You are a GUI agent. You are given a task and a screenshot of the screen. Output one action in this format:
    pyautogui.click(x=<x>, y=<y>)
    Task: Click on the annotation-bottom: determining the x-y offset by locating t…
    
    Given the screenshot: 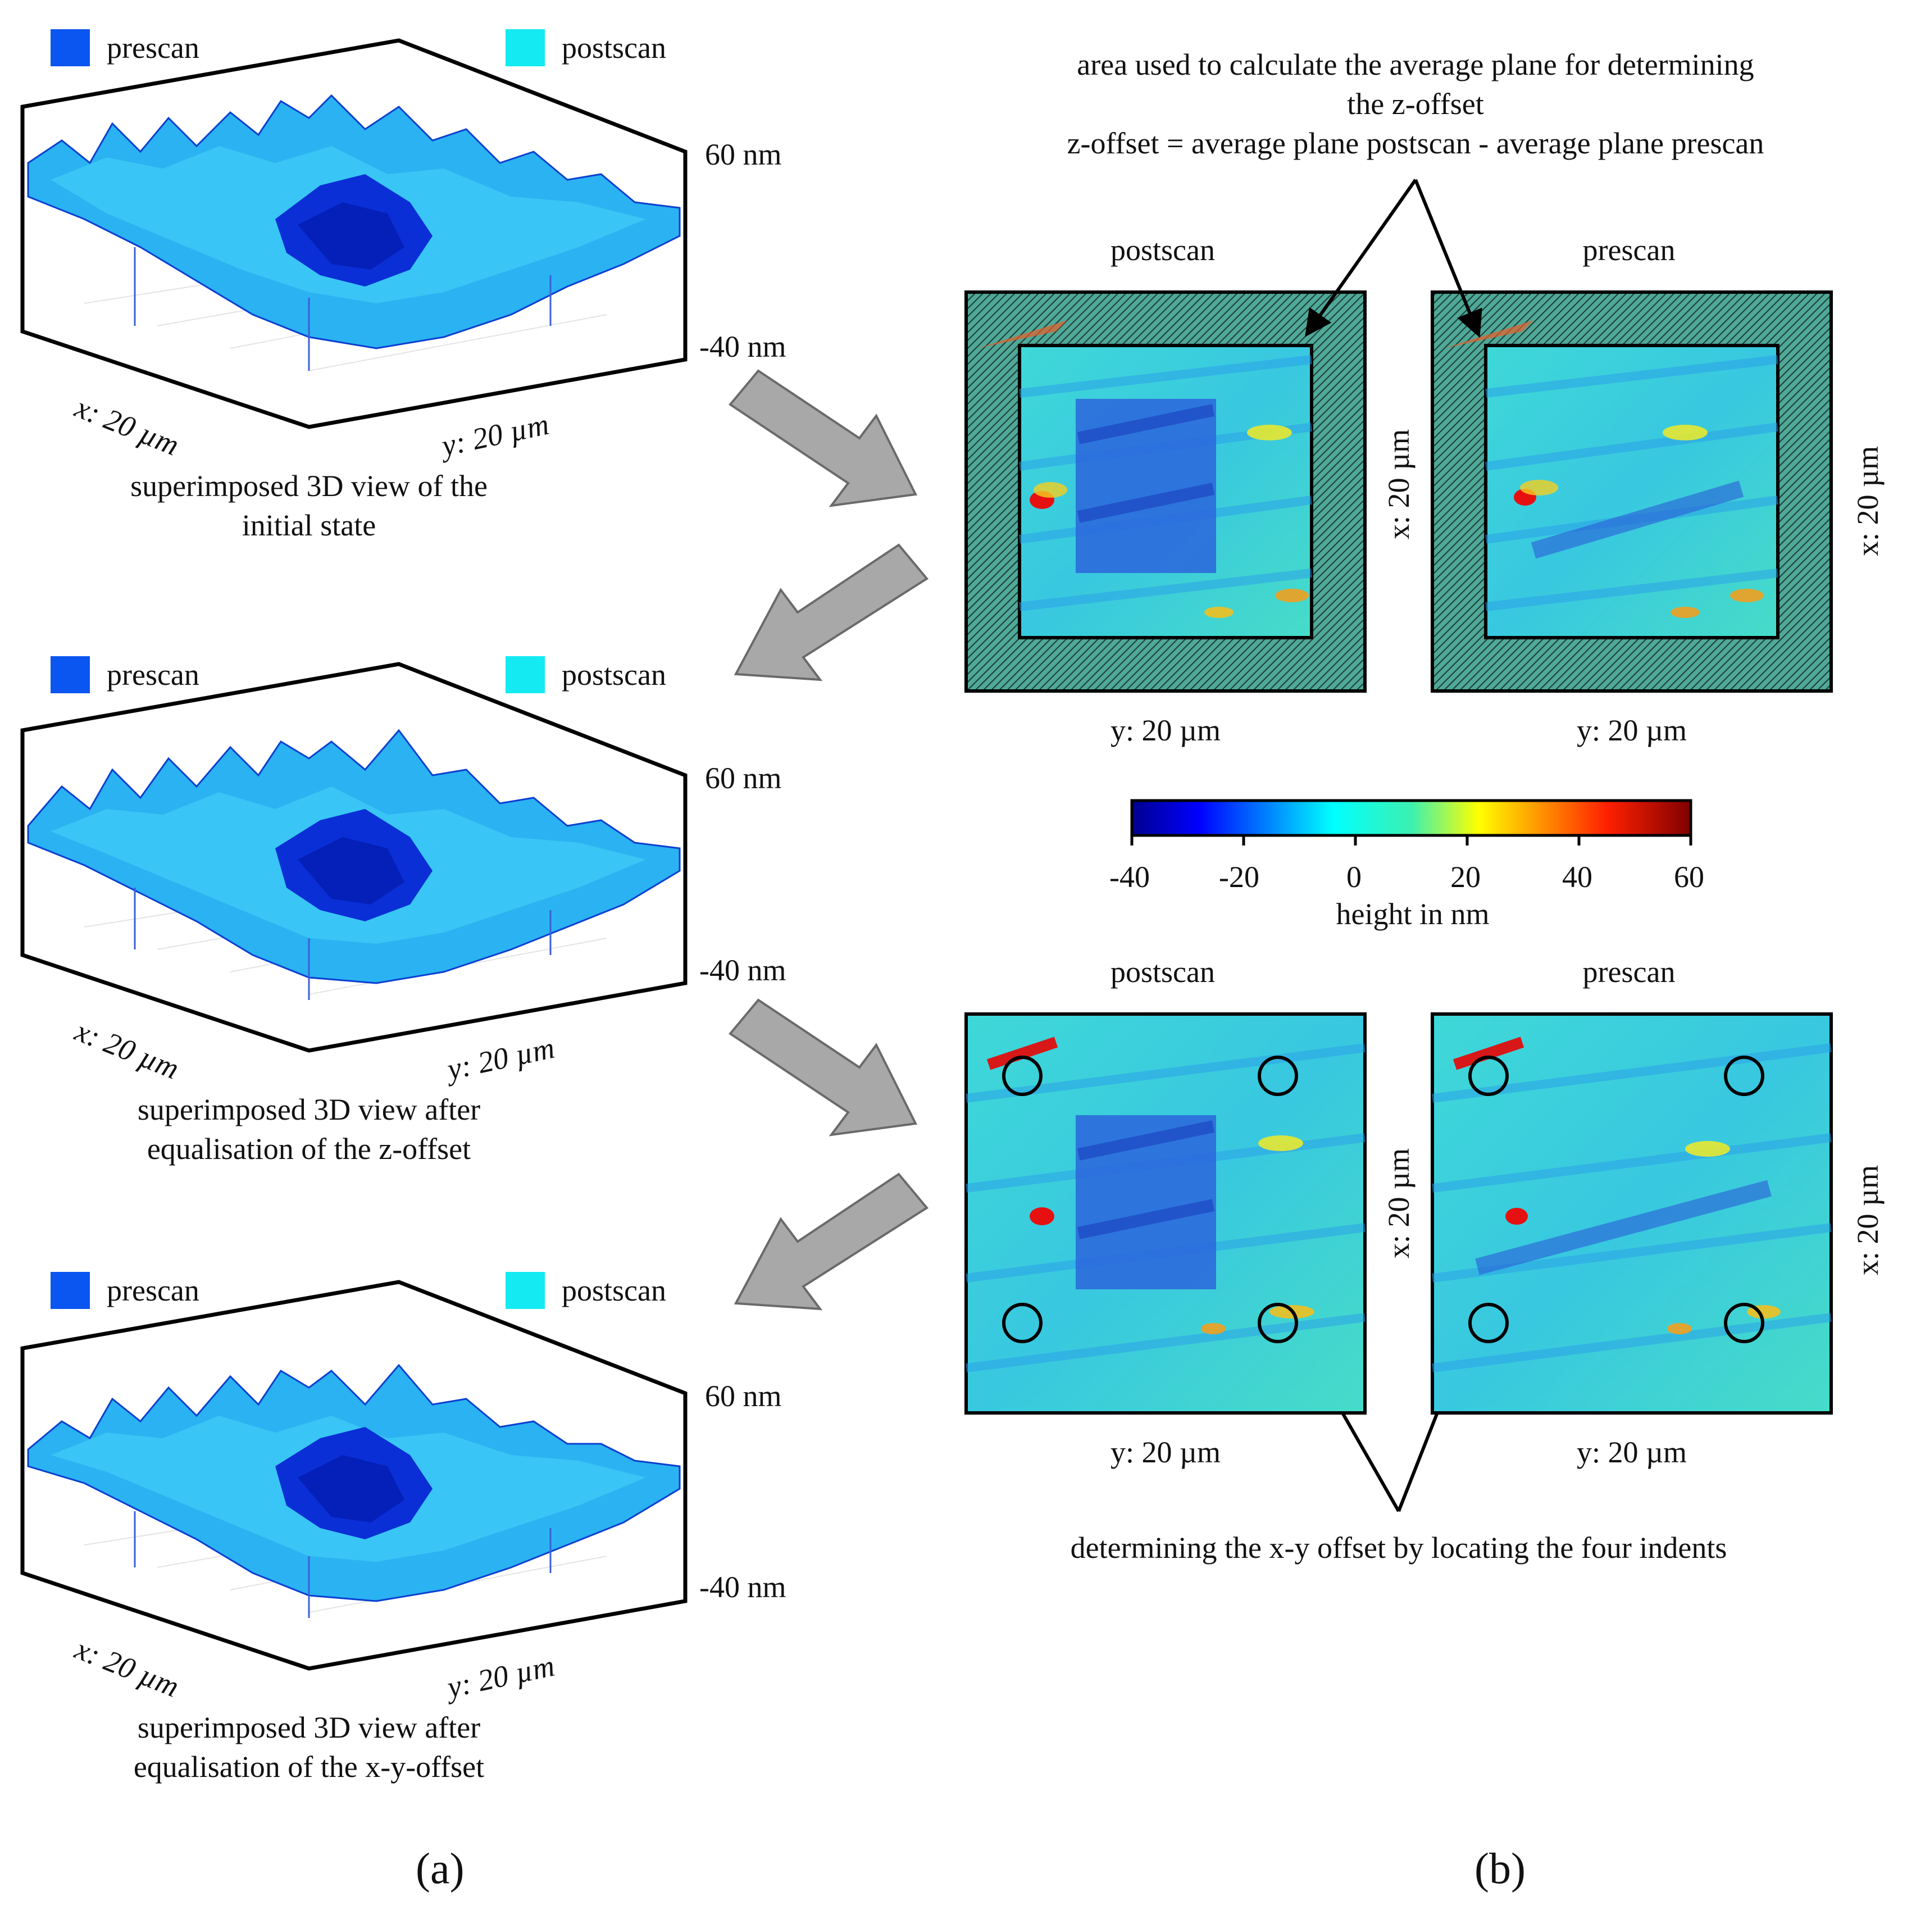 What is the action you would take?
    pyautogui.click(x=1398, y=1548)
    